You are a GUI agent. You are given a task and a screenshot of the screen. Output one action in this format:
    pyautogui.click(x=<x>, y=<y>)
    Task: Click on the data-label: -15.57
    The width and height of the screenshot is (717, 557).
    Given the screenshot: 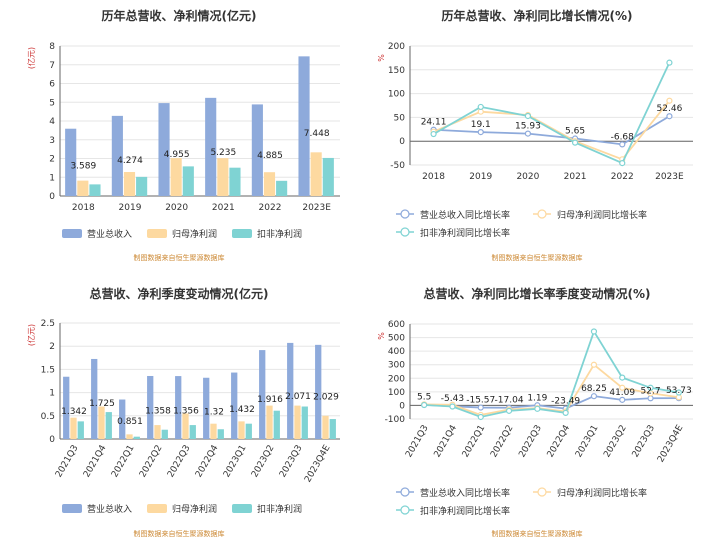 What is the action you would take?
    pyautogui.click(x=480, y=401)
    